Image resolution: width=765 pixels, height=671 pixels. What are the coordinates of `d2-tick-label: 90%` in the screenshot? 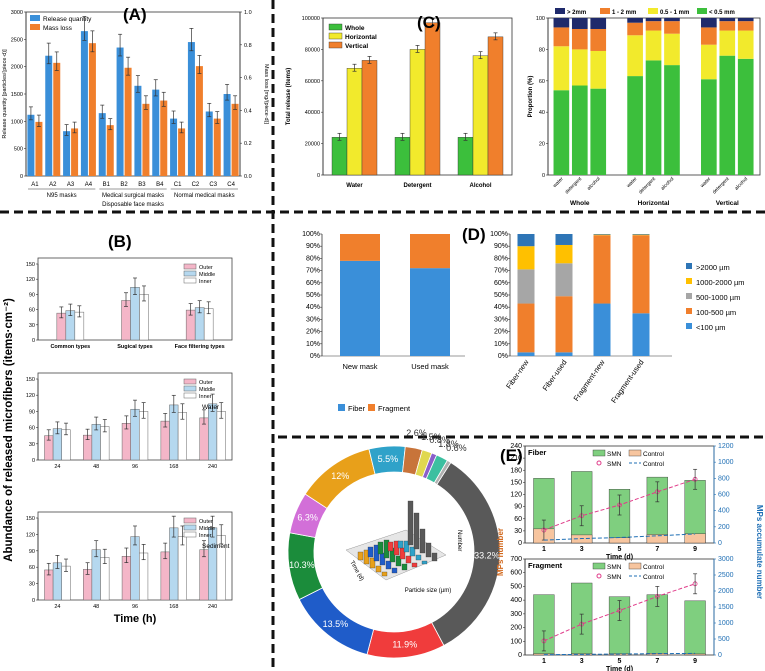 It's located at (501, 246).